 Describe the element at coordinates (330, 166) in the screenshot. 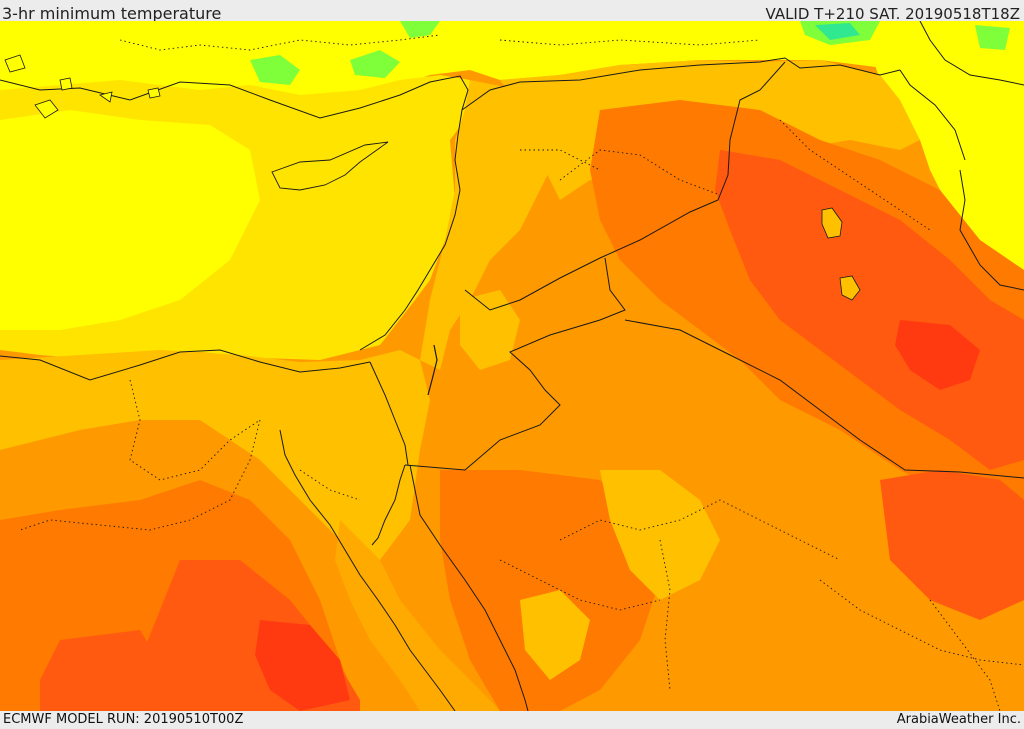

I see `island-cyprus` at that location.